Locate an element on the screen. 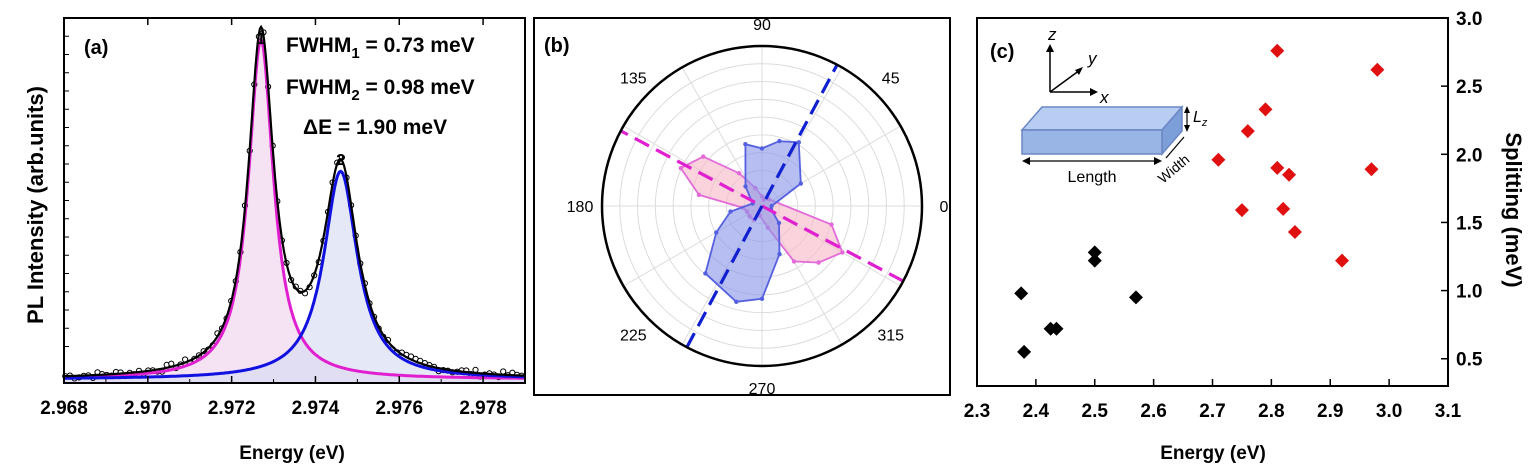 The image size is (1536, 476). panel-c-y-ticks: 0.5 1.0 1.5 2.0 2.5 3.0 is located at coordinates (1462, 190).